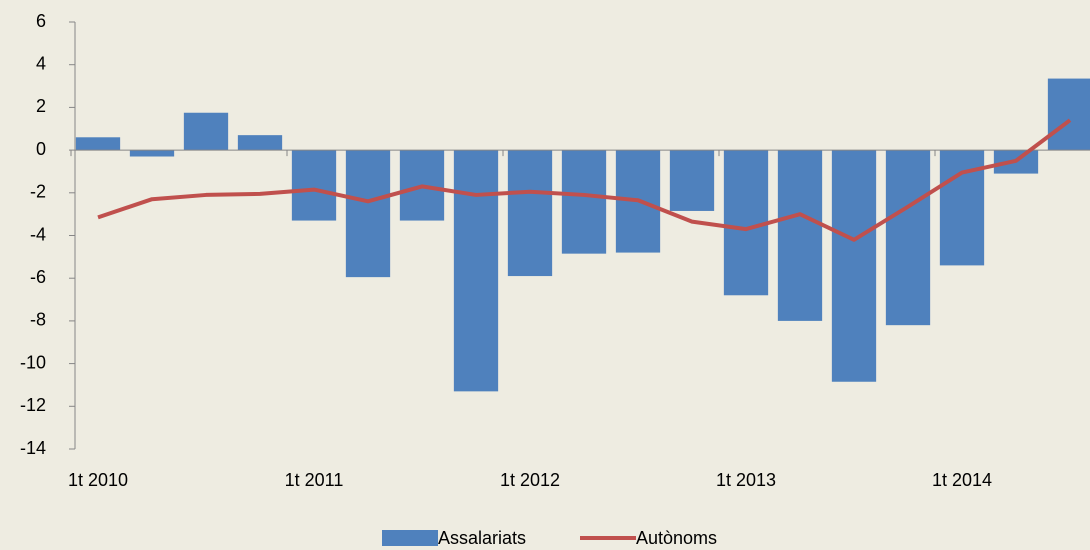 This screenshot has height=550, width=1090. I want to click on legend-label: Autònoms, so click(676, 538).